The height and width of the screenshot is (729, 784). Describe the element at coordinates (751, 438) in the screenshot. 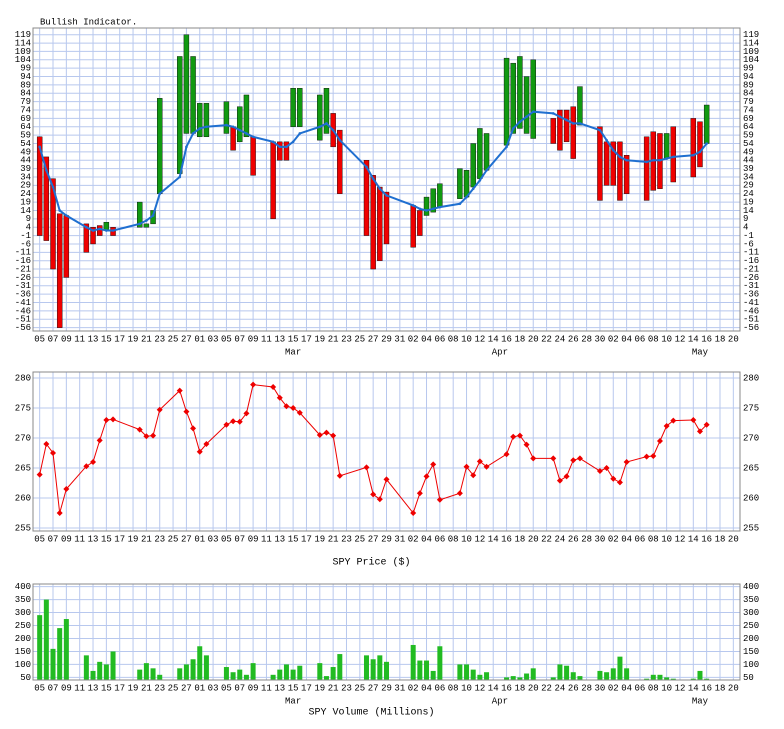

I see `y-tick-label-right: 270` at that location.